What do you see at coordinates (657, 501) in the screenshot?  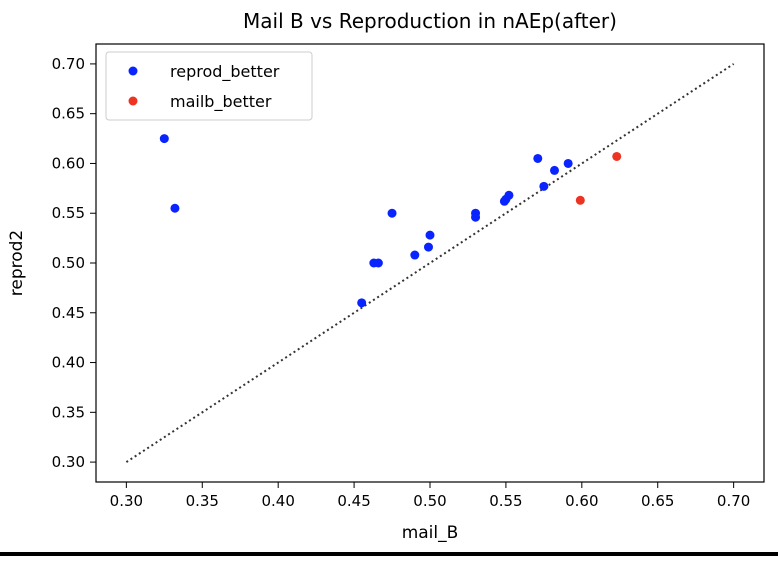 I see `x-tick-label: 0.65` at bounding box center [657, 501].